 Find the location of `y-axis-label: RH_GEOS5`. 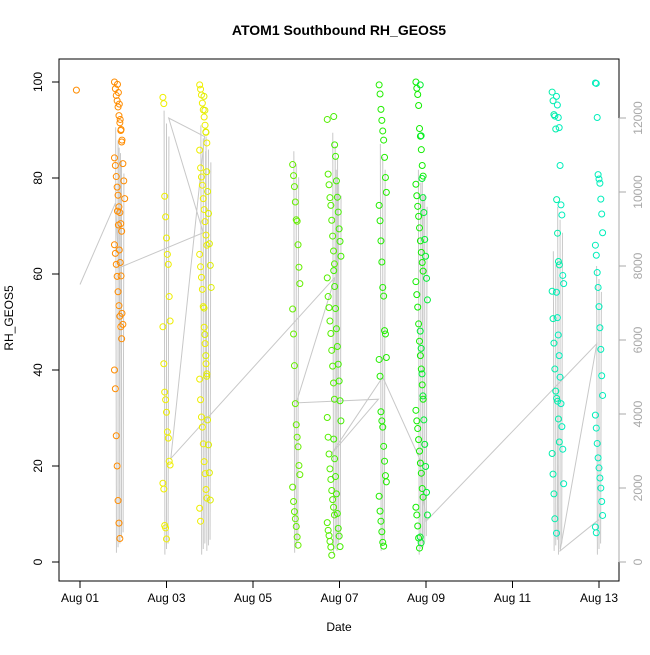

y-axis-label: RH_GEOS5 is located at coordinates (9, 318).